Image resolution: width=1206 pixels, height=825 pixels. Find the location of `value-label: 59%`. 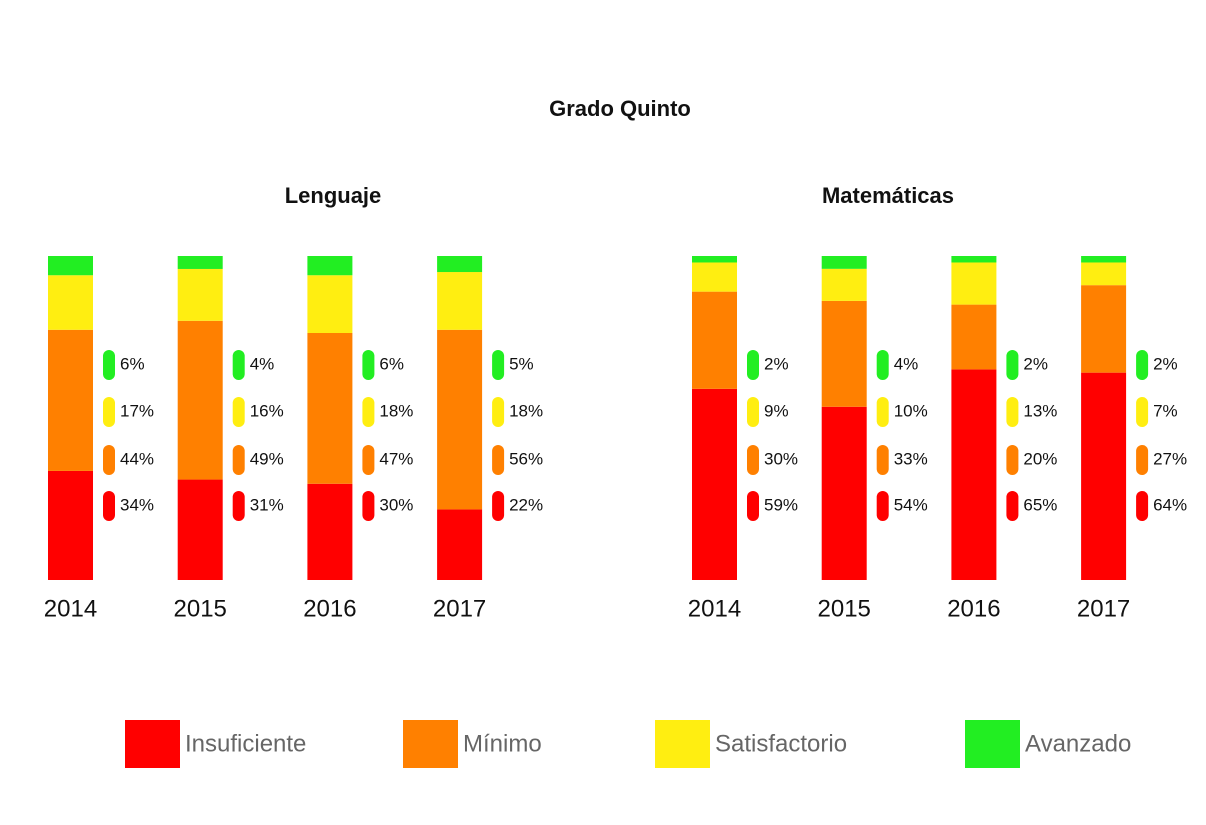

value-label: 59% is located at coordinates (781, 504).